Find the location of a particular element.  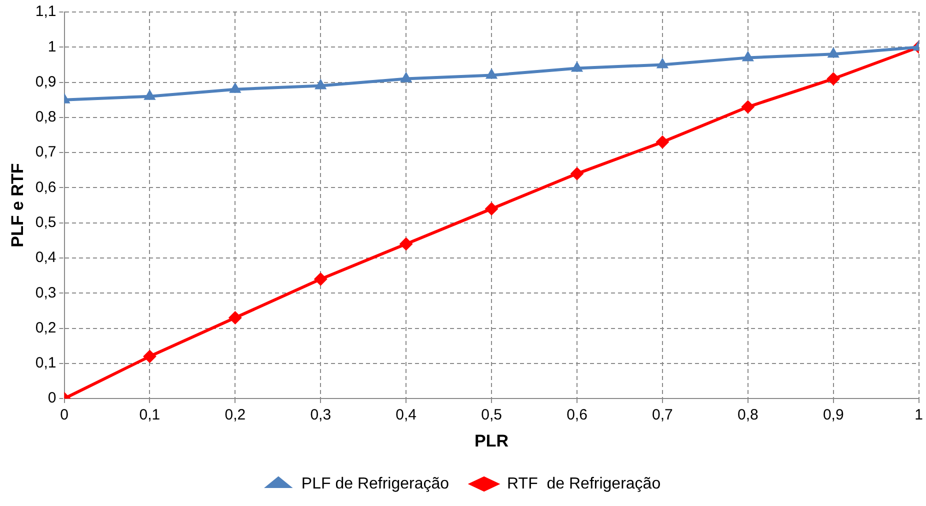

y-tick-label: 0,7 is located at coordinates (45, 152).